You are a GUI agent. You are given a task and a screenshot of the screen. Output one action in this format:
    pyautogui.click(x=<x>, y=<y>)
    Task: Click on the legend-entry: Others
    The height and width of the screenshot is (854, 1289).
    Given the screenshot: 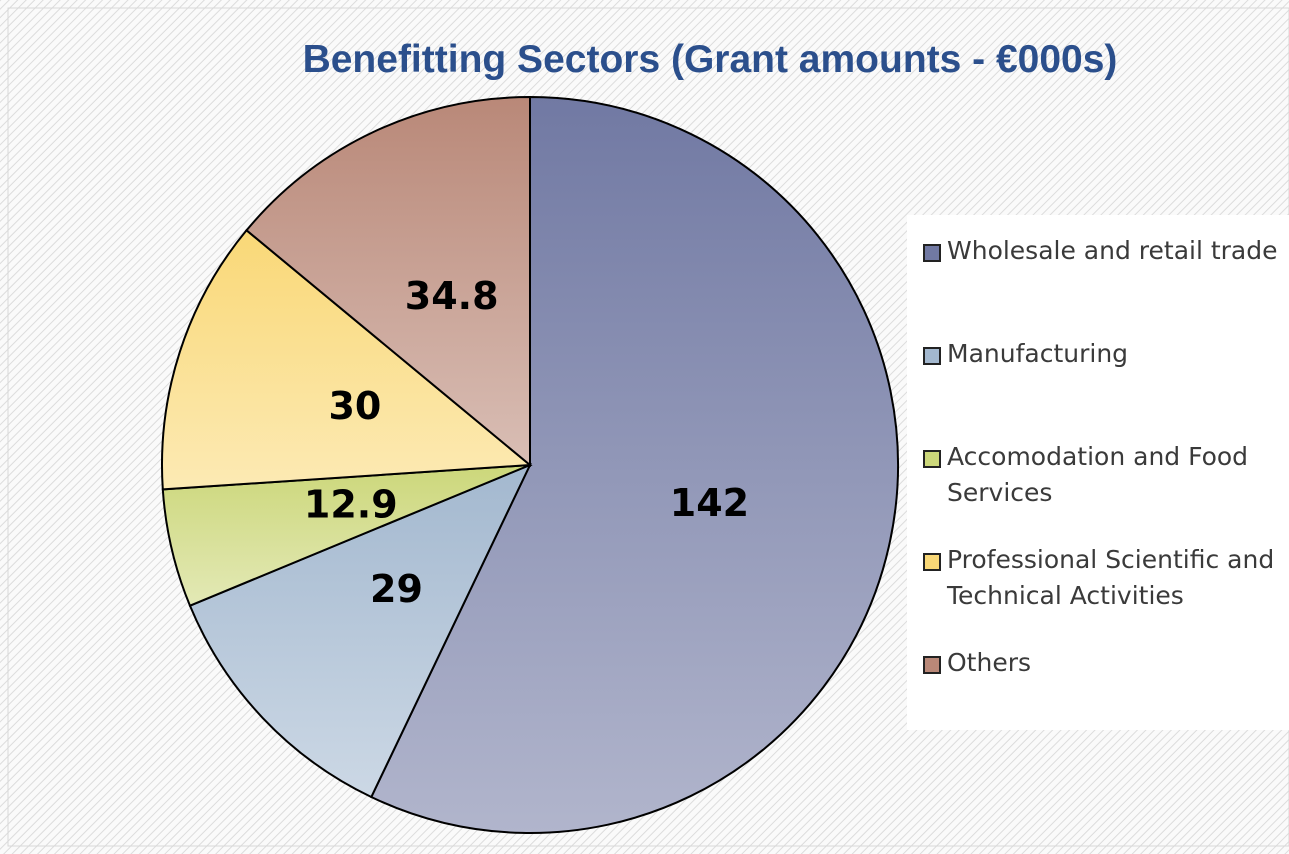 What is the action you would take?
    pyautogui.click(x=1101, y=663)
    